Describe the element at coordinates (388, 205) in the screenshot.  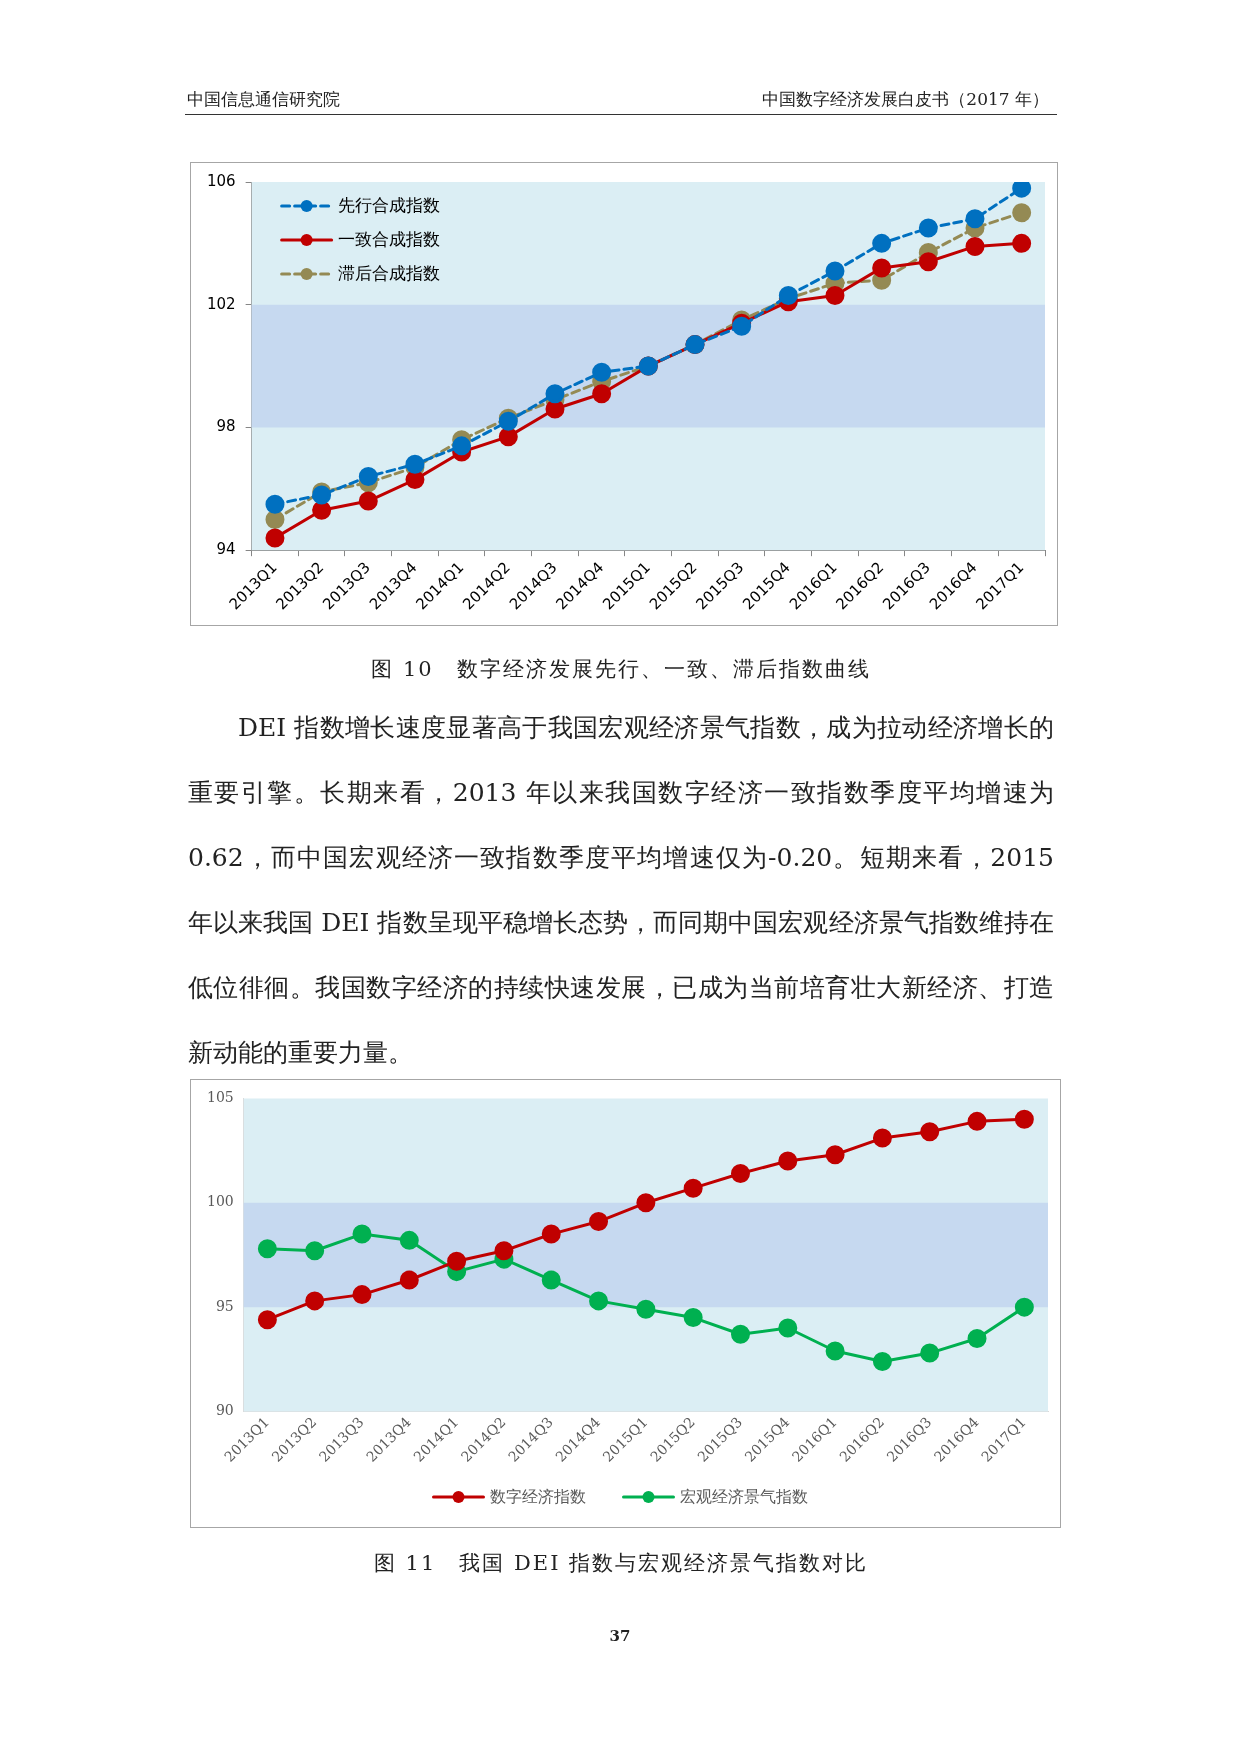
I see `legend-label: 先行合成指数` at that location.